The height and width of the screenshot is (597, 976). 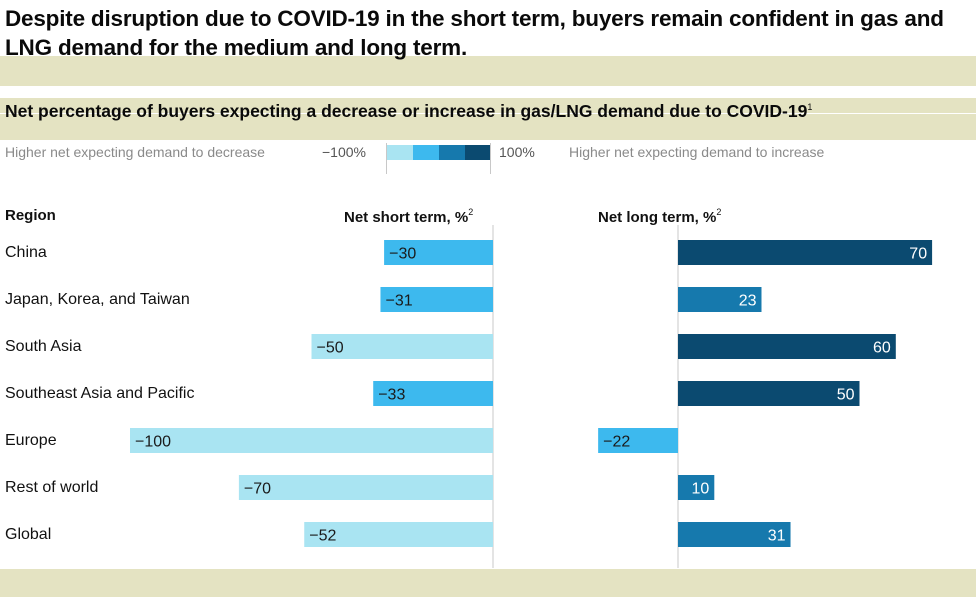 I want to click on region-header: Region, so click(x=30, y=215).